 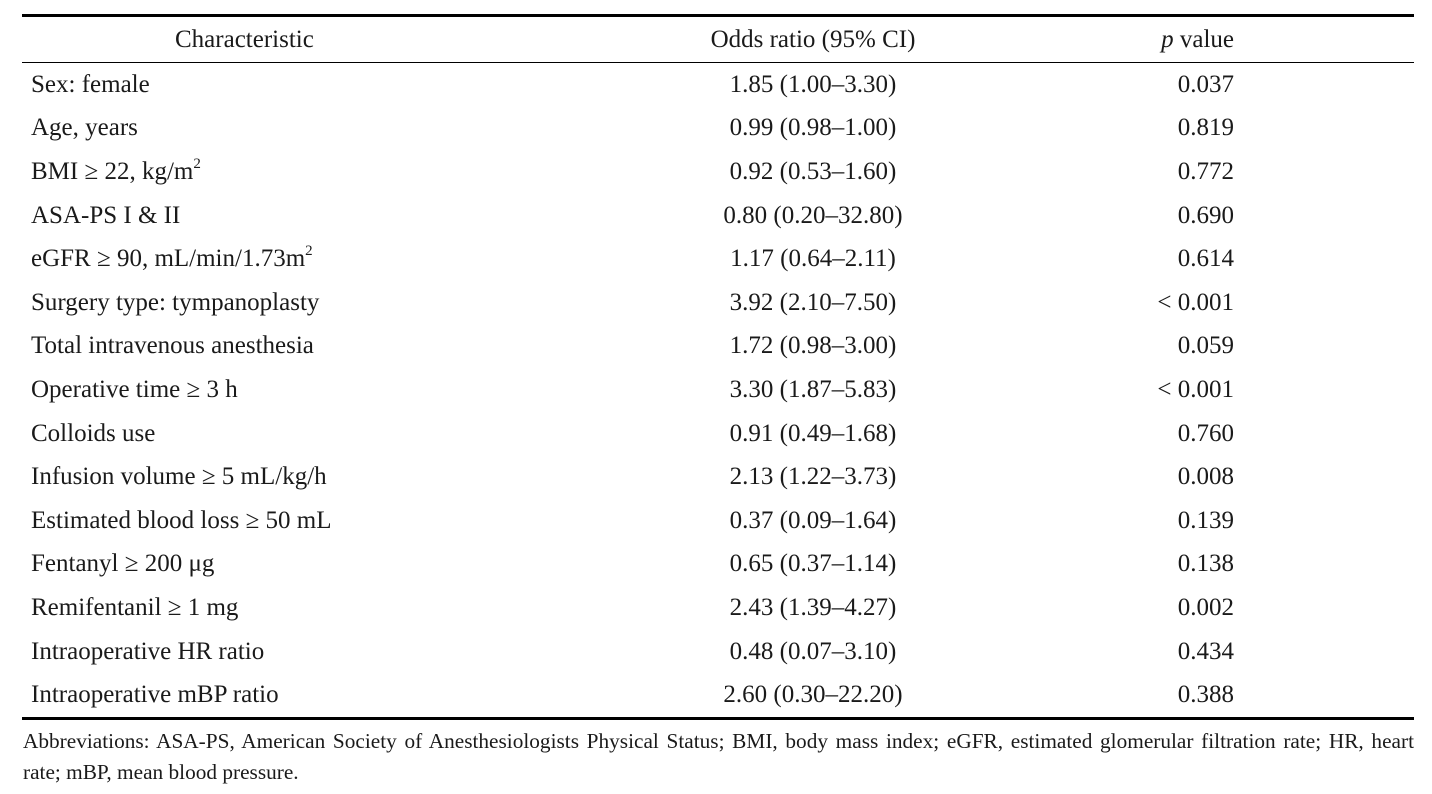 What do you see at coordinates (172, 346) in the screenshot?
I see `characteristic-text: Total intravenous anesthesia` at bounding box center [172, 346].